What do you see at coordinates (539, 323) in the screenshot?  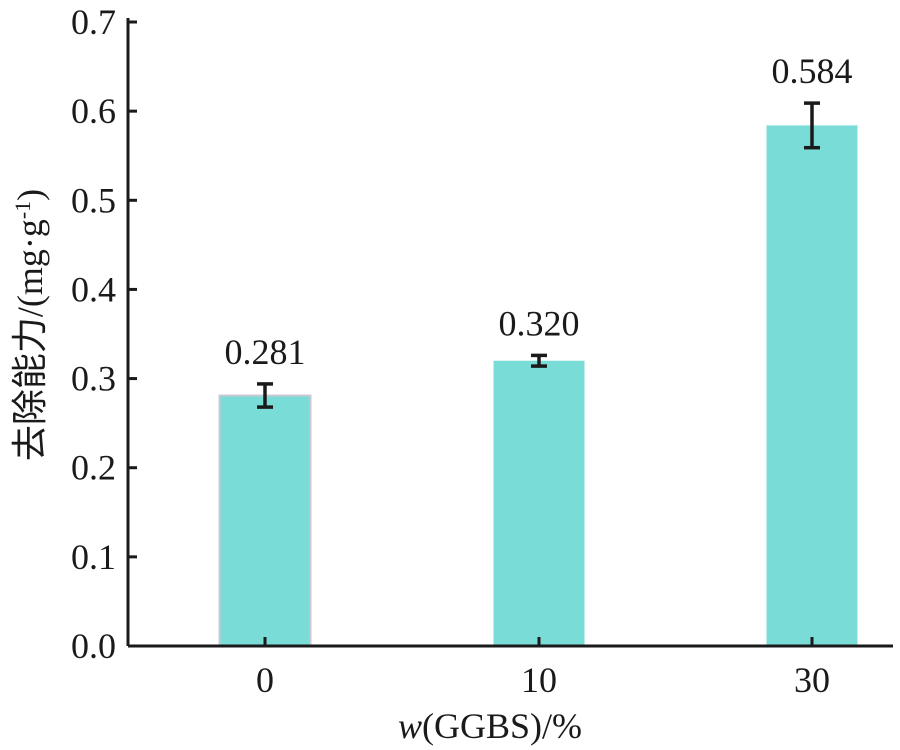 I see `bar-value-label: 0.320` at bounding box center [539, 323].